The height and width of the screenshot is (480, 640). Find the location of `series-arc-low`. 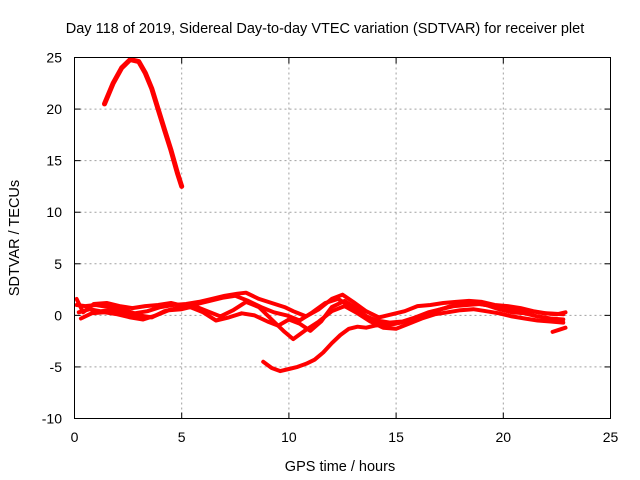

series-arc-low is located at coordinates (332, 347).